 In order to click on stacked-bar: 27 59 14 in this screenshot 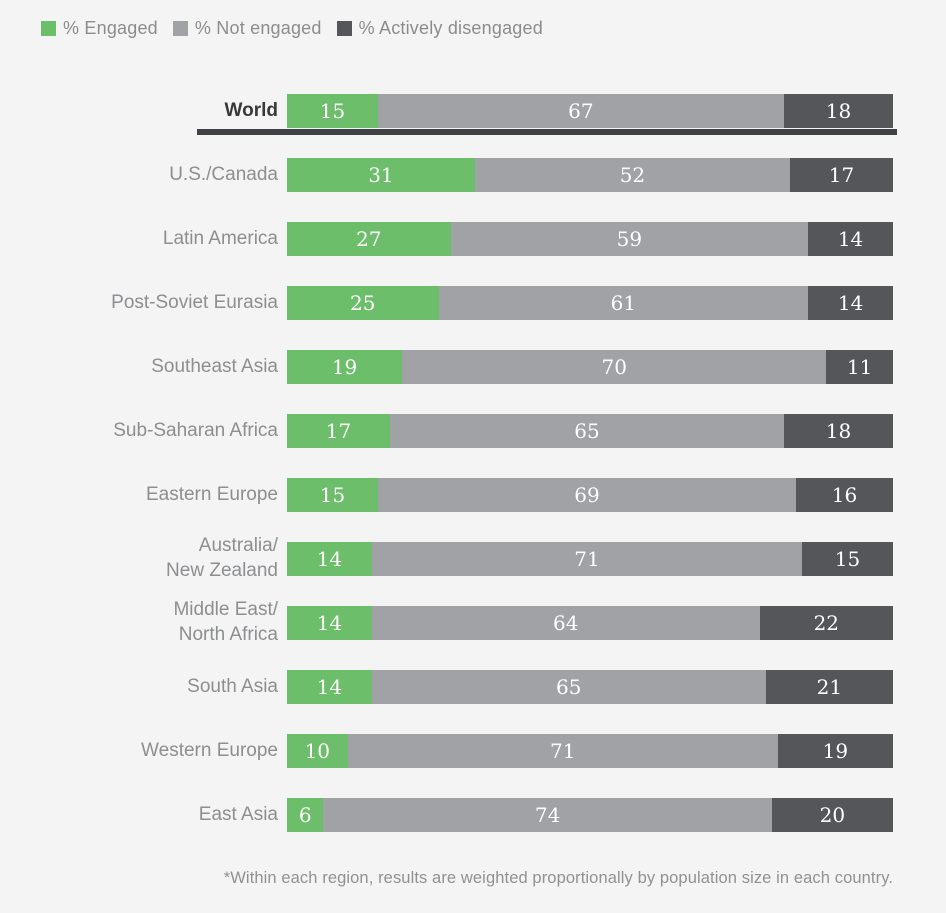, I will do `click(590, 239)`.